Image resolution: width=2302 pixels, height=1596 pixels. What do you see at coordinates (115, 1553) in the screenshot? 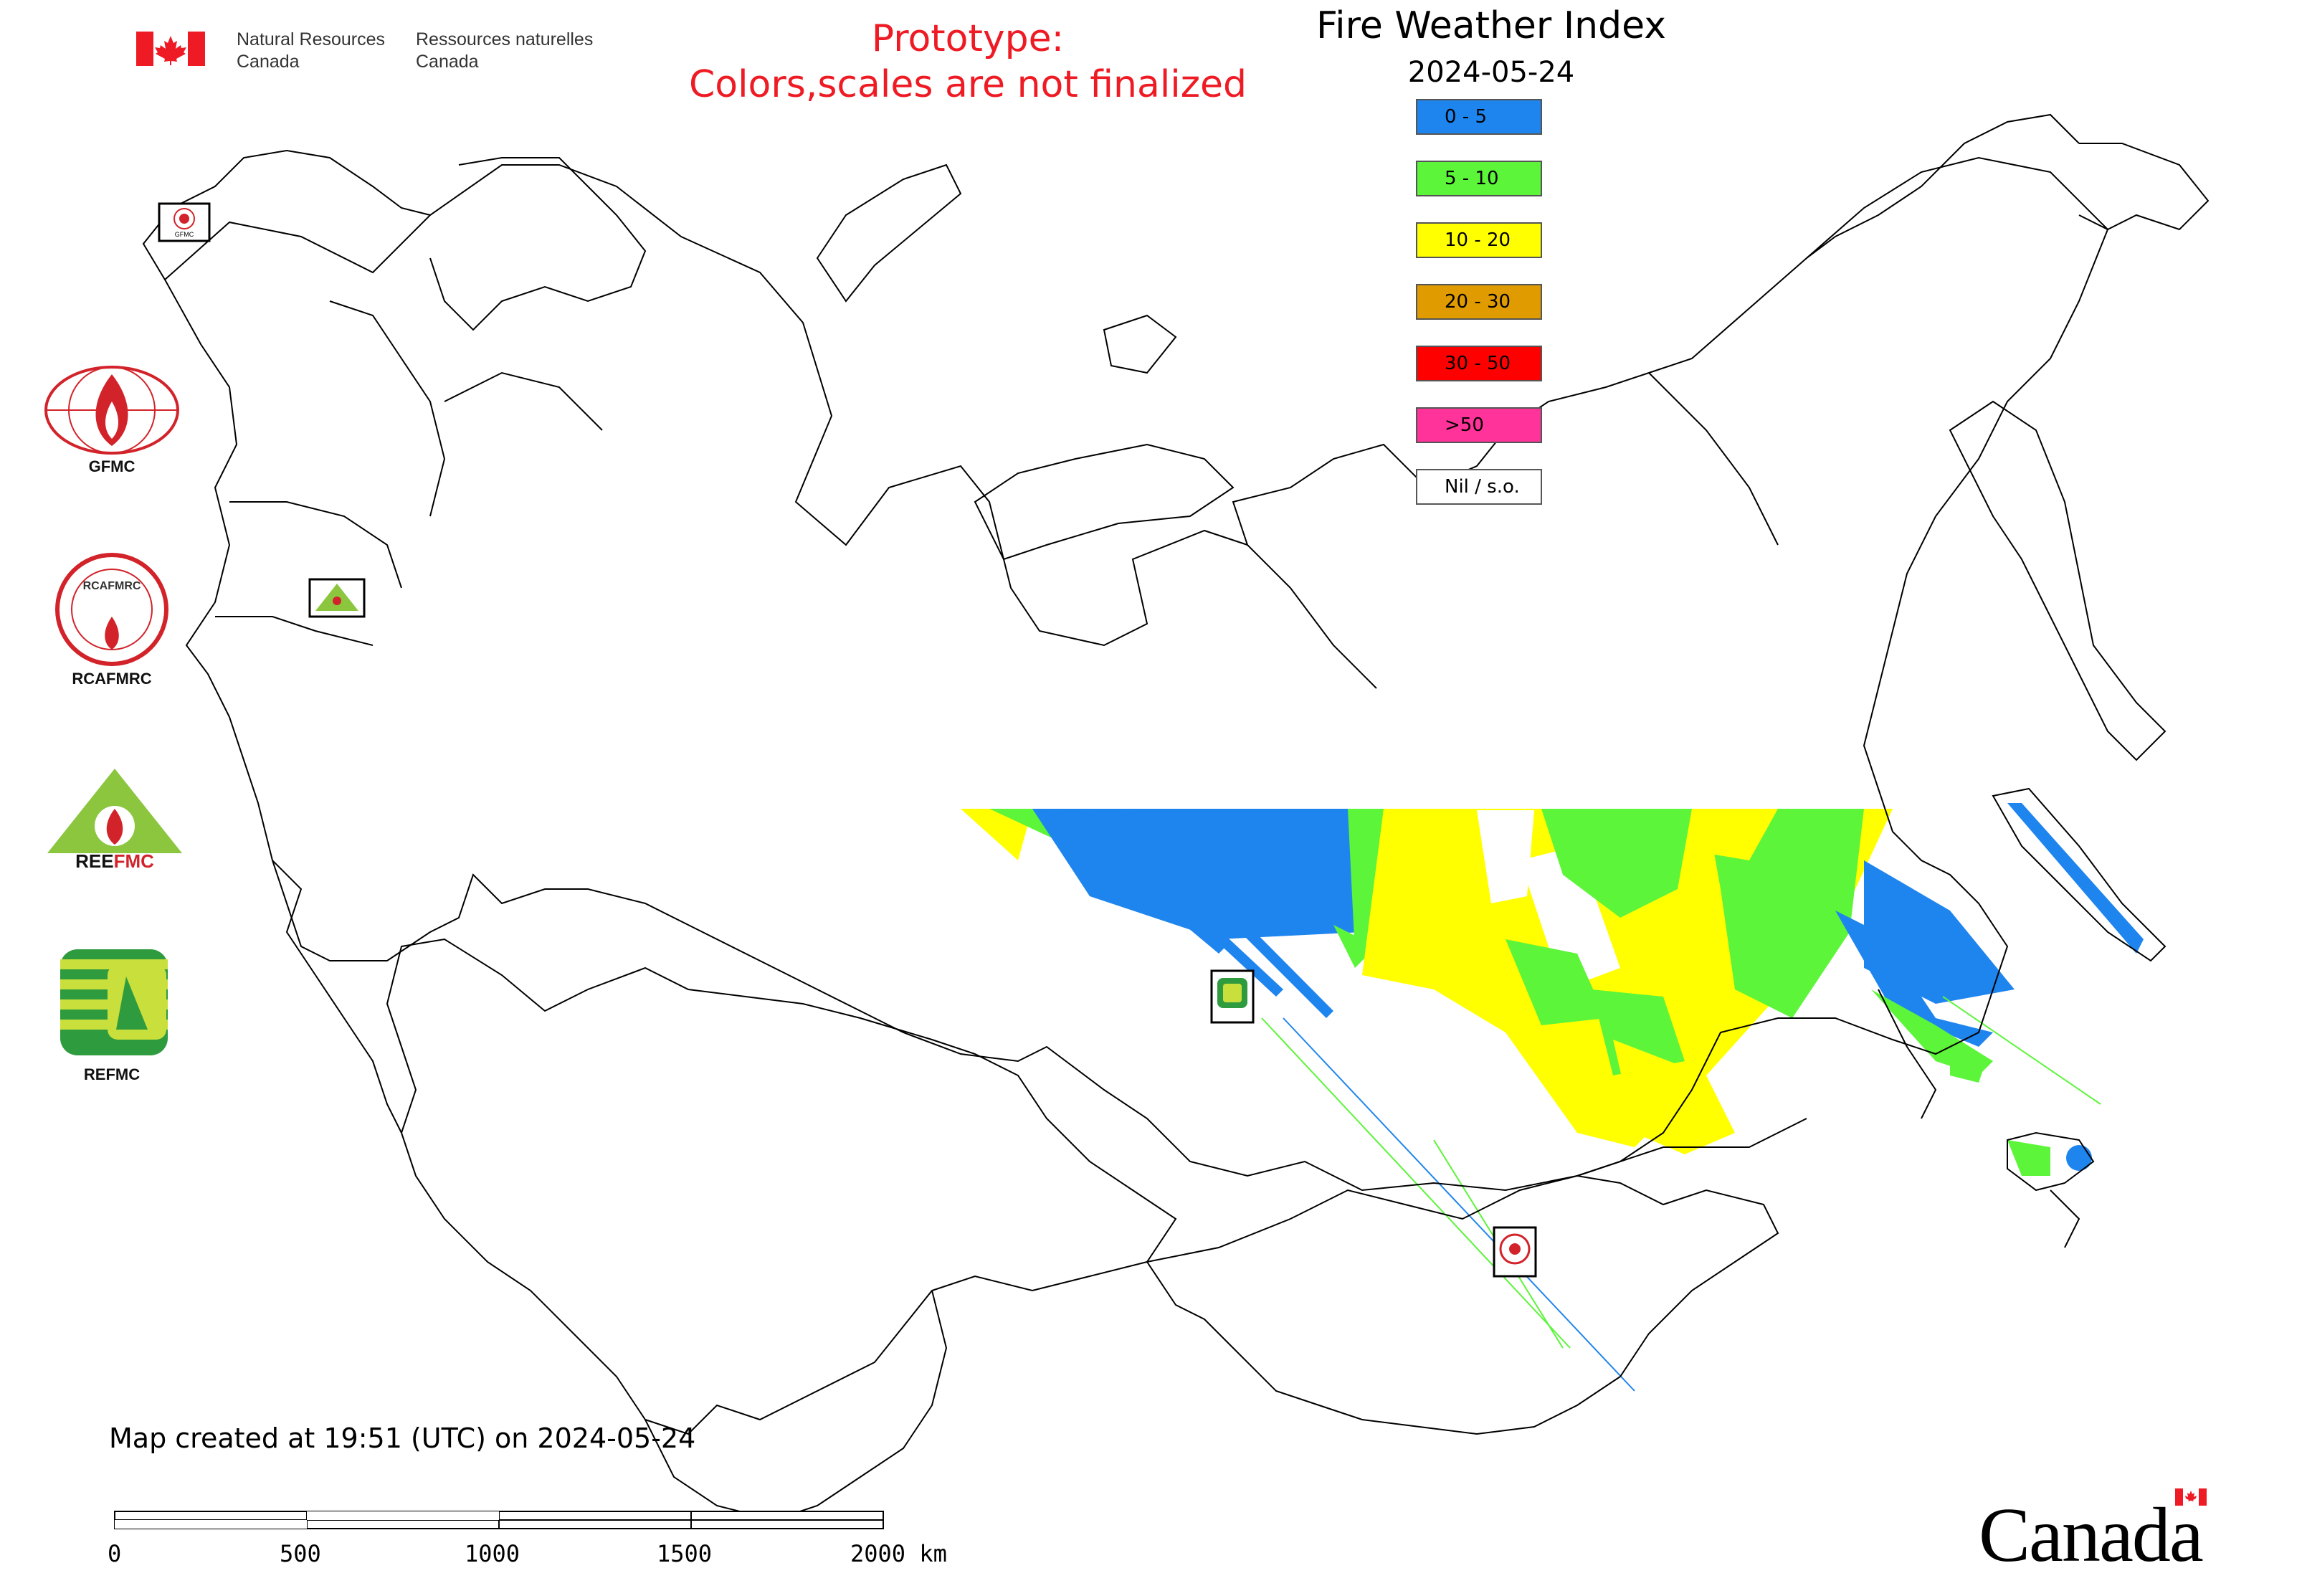
I see `scale-label-0: 0` at bounding box center [115, 1553].